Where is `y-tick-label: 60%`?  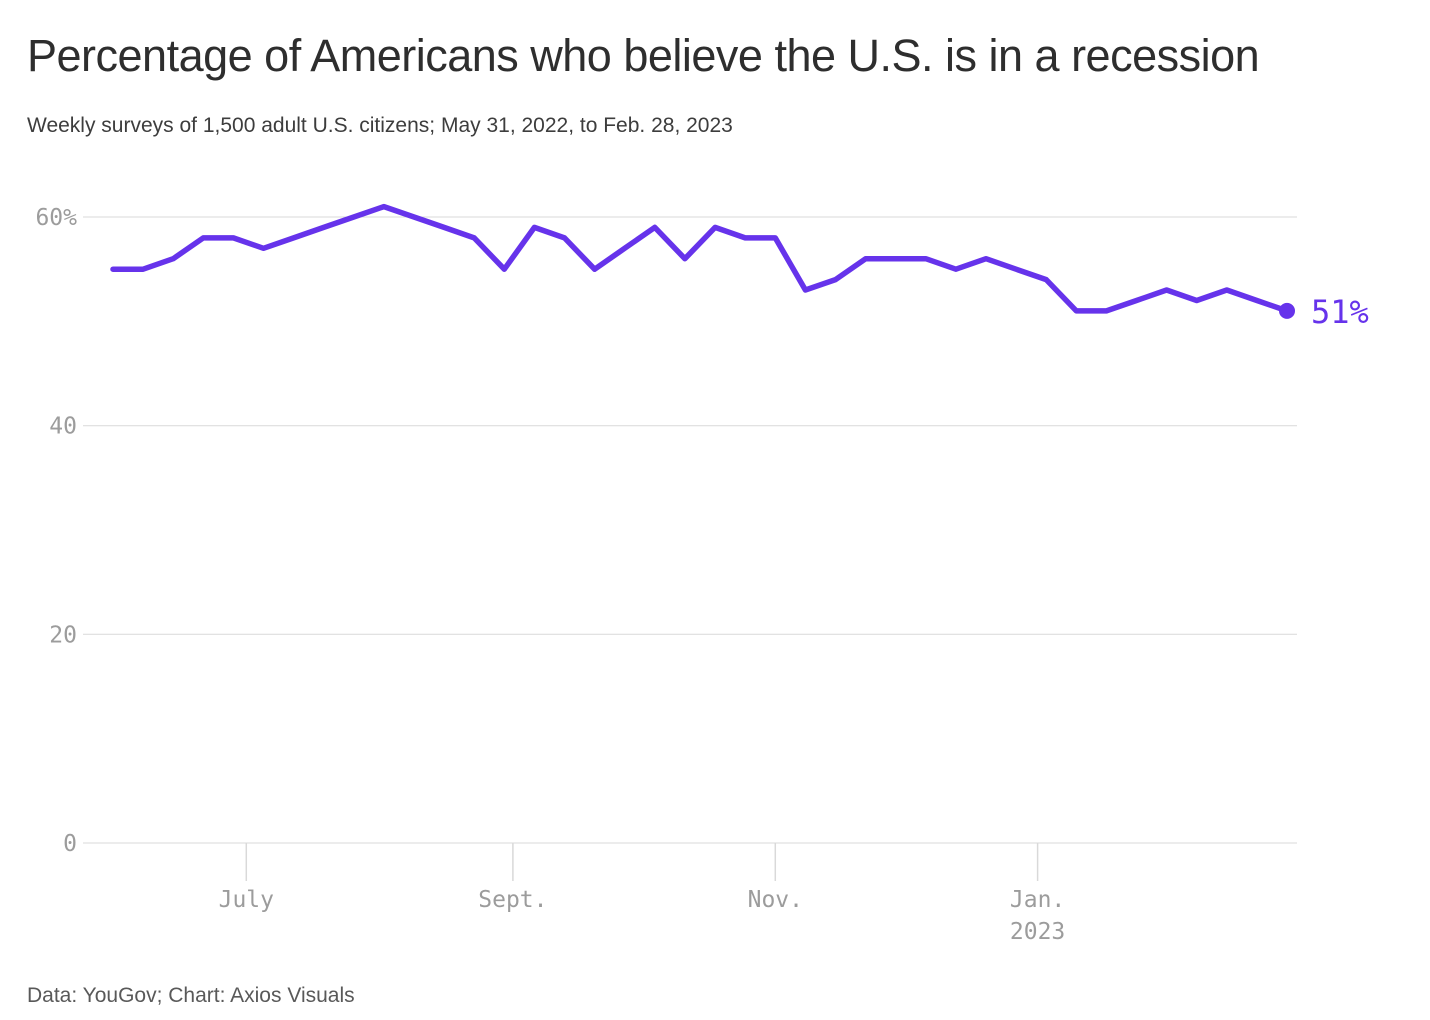 y-tick-label: 60% is located at coordinates (56, 218).